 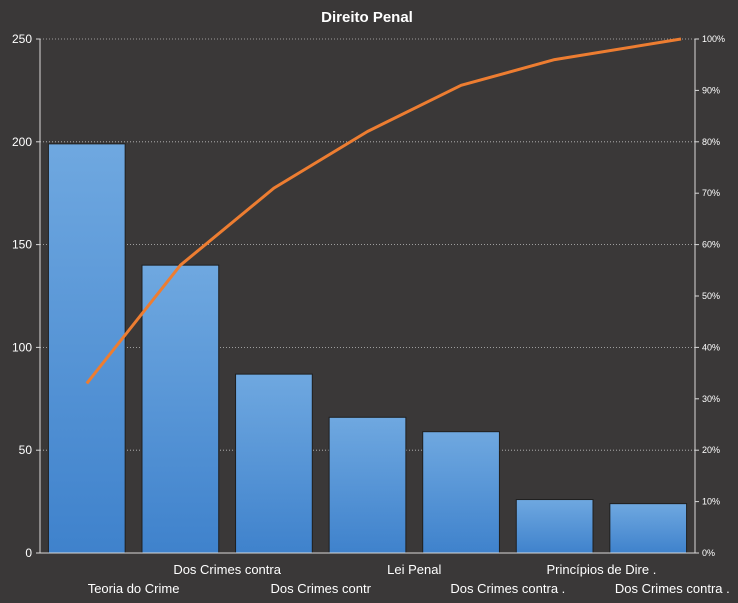 I want to click on y2-tick-label: 0%, so click(x=708, y=553).